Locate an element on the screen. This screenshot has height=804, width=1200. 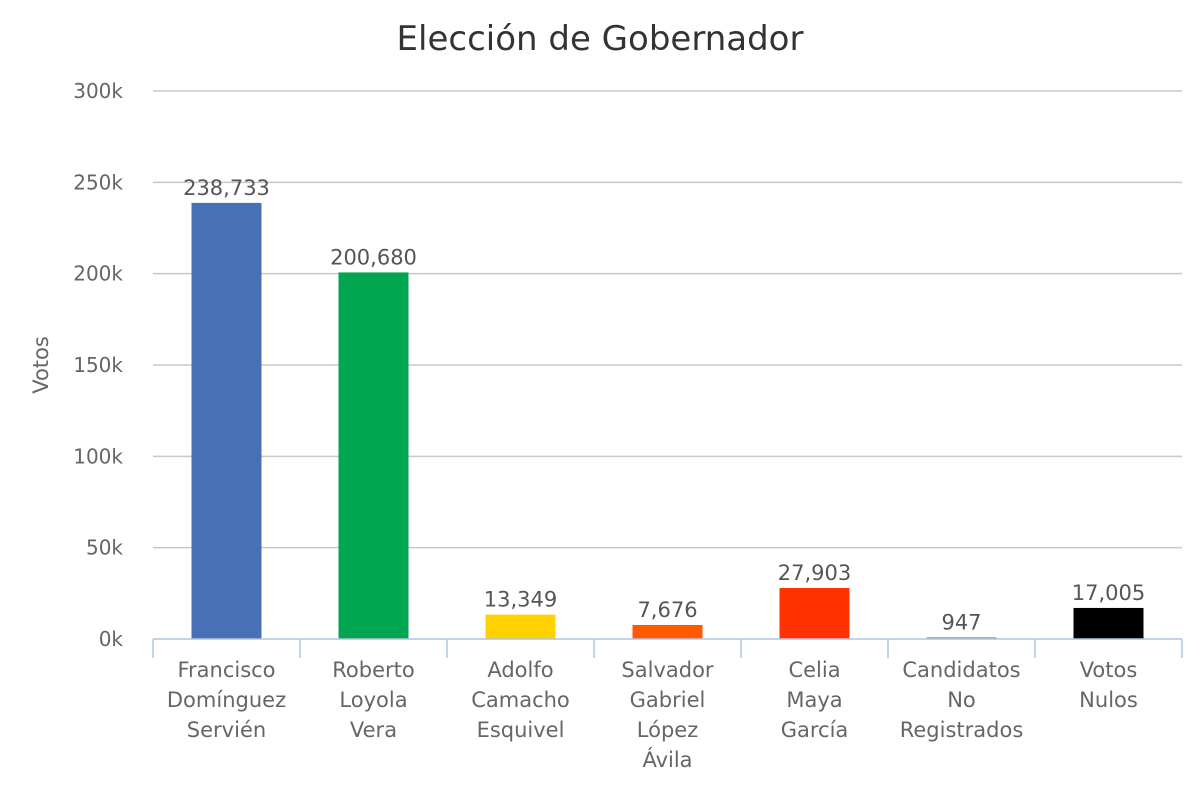
y-tick-label: 50k is located at coordinates (104, 548).